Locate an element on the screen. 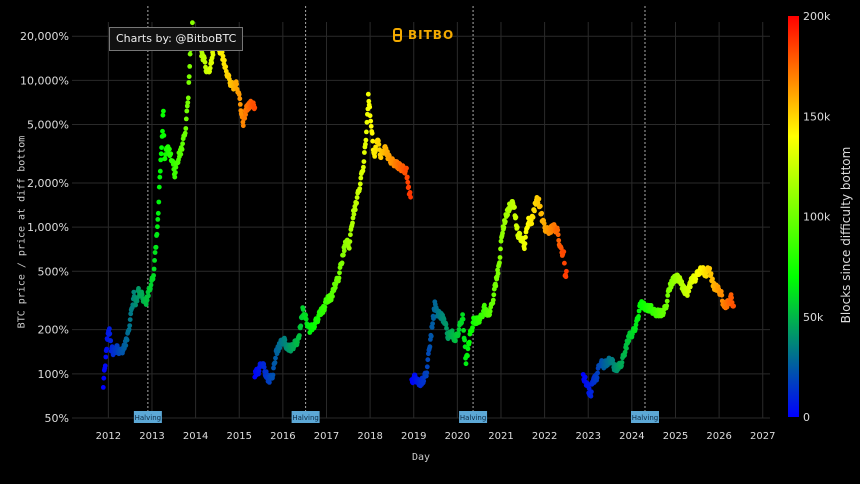  x-tick-label: 2022 is located at coordinates (544, 436).